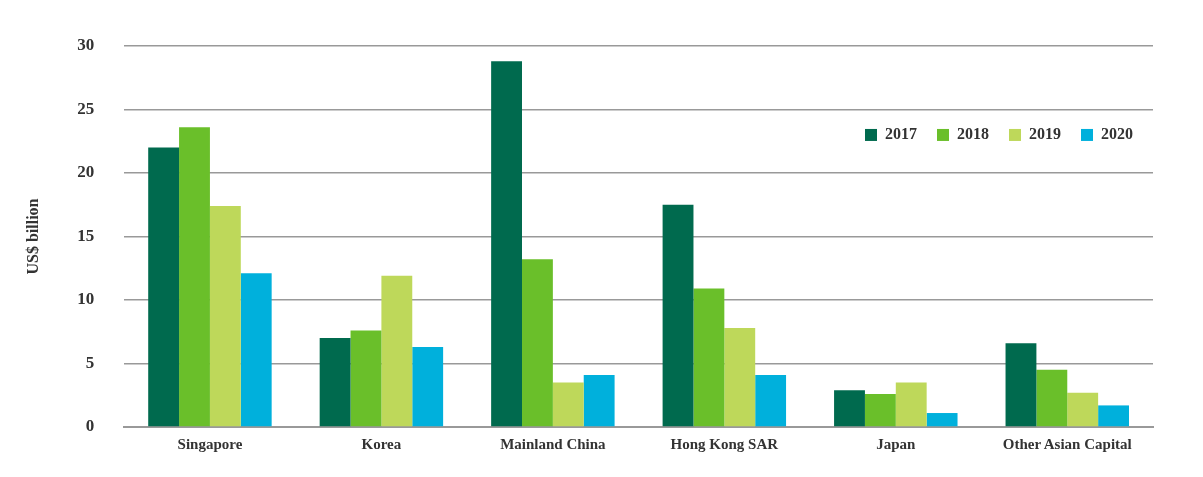 The width and height of the screenshot is (1203, 477). I want to click on legend-label: 2019, so click(1045, 134).